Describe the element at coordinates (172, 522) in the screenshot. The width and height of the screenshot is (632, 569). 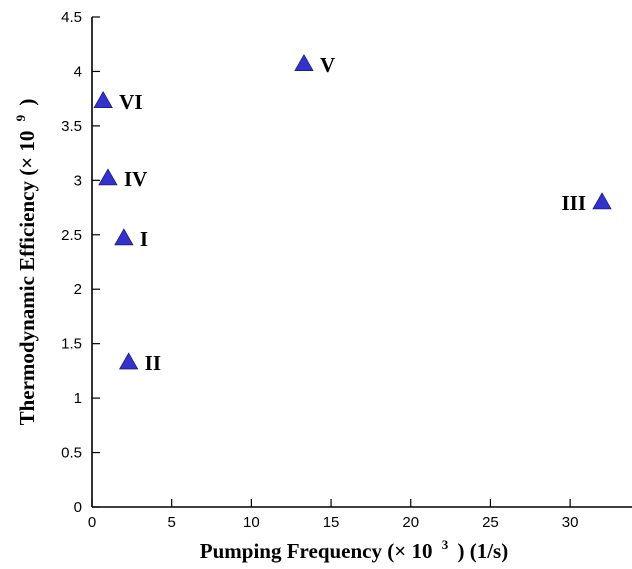
I see `x-tick-label: 5` at that location.